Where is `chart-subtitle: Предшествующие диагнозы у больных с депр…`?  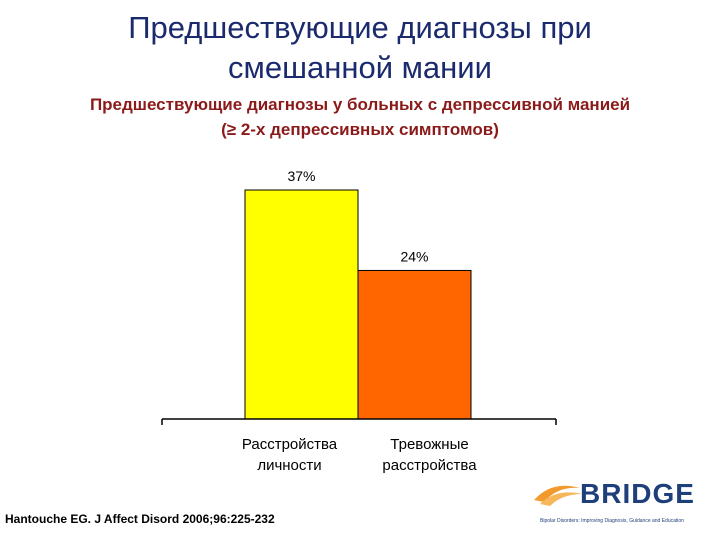 chart-subtitle: Предшествующие диагнозы у больных с депр… is located at coordinates (360, 117).